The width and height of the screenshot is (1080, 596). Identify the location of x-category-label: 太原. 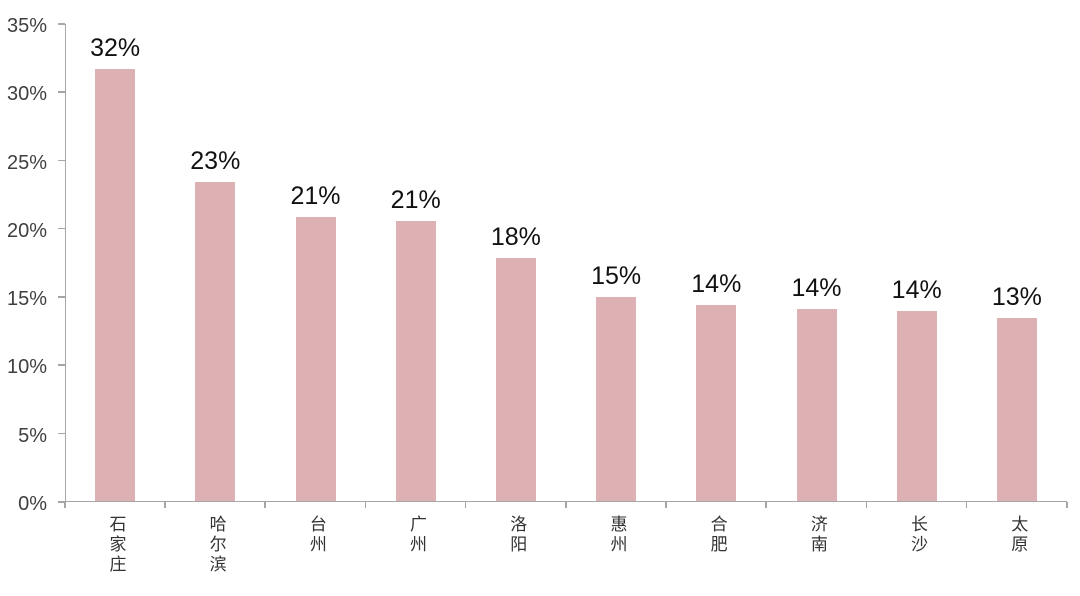
(1018, 535).